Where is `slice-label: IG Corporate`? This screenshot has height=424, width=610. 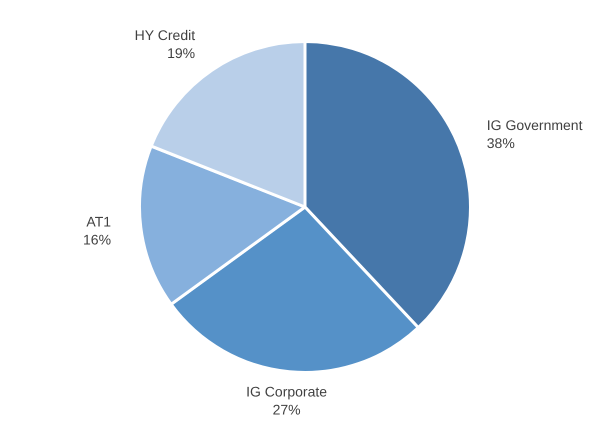 slice-label: IG Corporate is located at coordinates (287, 391).